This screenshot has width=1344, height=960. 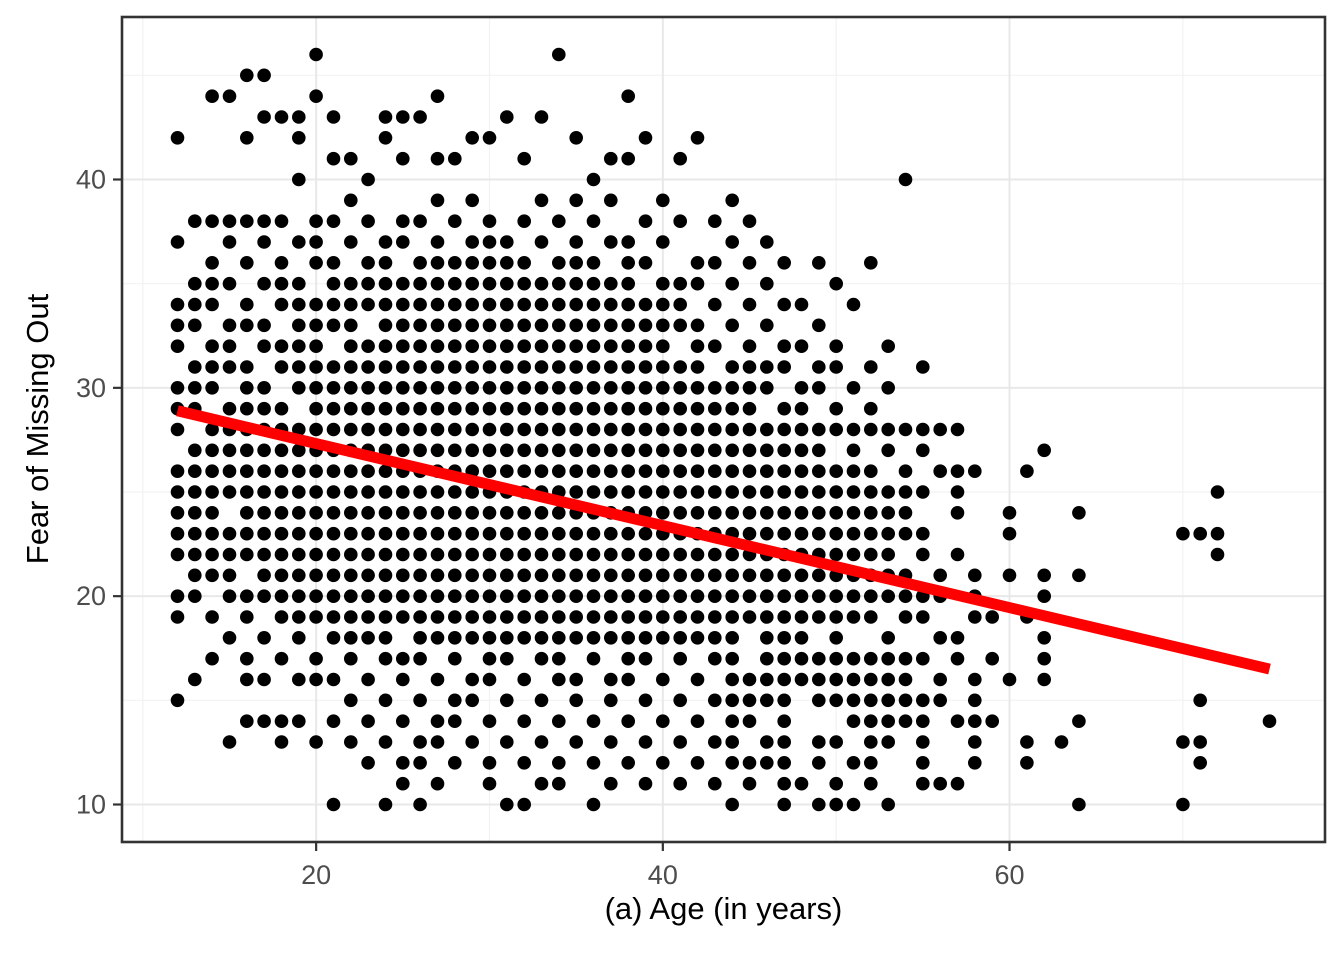 What do you see at coordinates (663, 875) in the screenshot?
I see `x-tick-label: 40` at bounding box center [663, 875].